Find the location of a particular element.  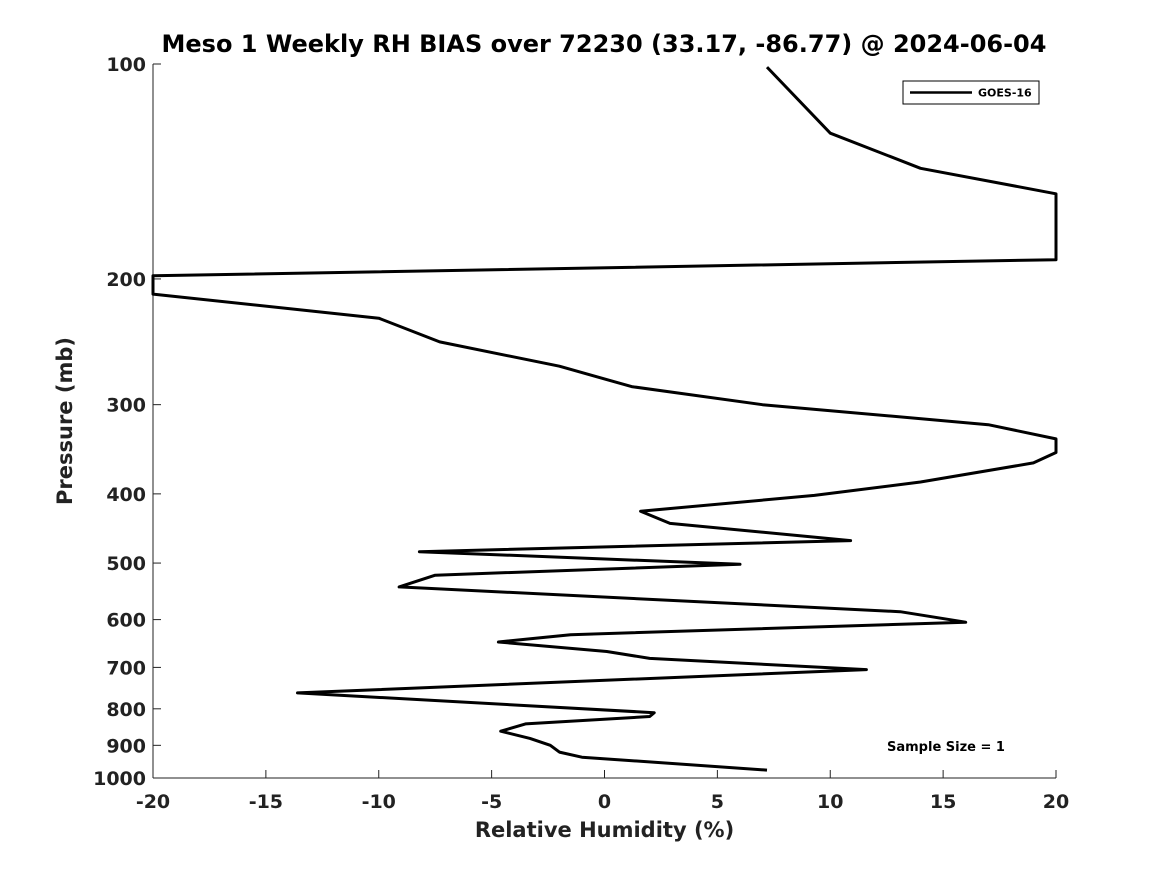

x-tick-label: 10 is located at coordinates (830, 802).